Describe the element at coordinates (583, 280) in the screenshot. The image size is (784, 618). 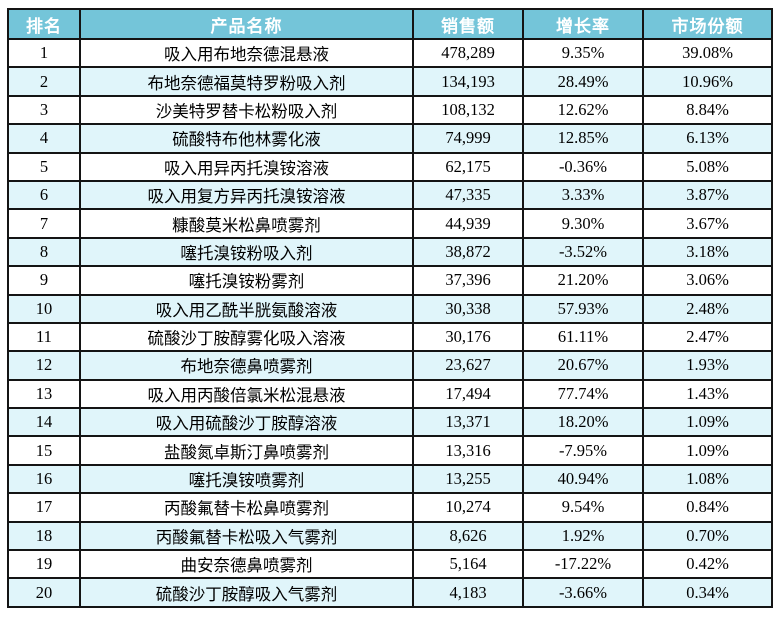
I see `growth-rate-cell: 21.20%` at that location.